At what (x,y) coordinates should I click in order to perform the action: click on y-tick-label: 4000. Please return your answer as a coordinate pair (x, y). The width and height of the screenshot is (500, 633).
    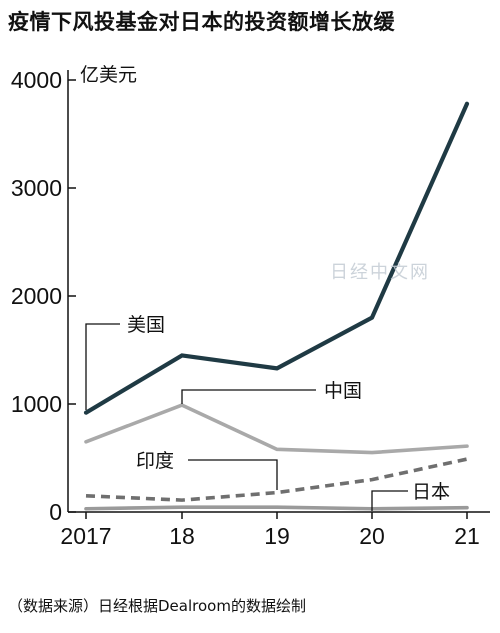
    Looking at the image, I should click on (36, 80).